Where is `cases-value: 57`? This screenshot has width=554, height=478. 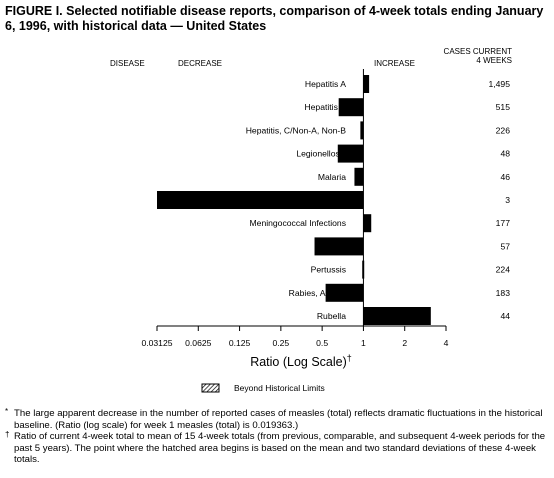 cases-value: 57 is located at coordinates (505, 246).